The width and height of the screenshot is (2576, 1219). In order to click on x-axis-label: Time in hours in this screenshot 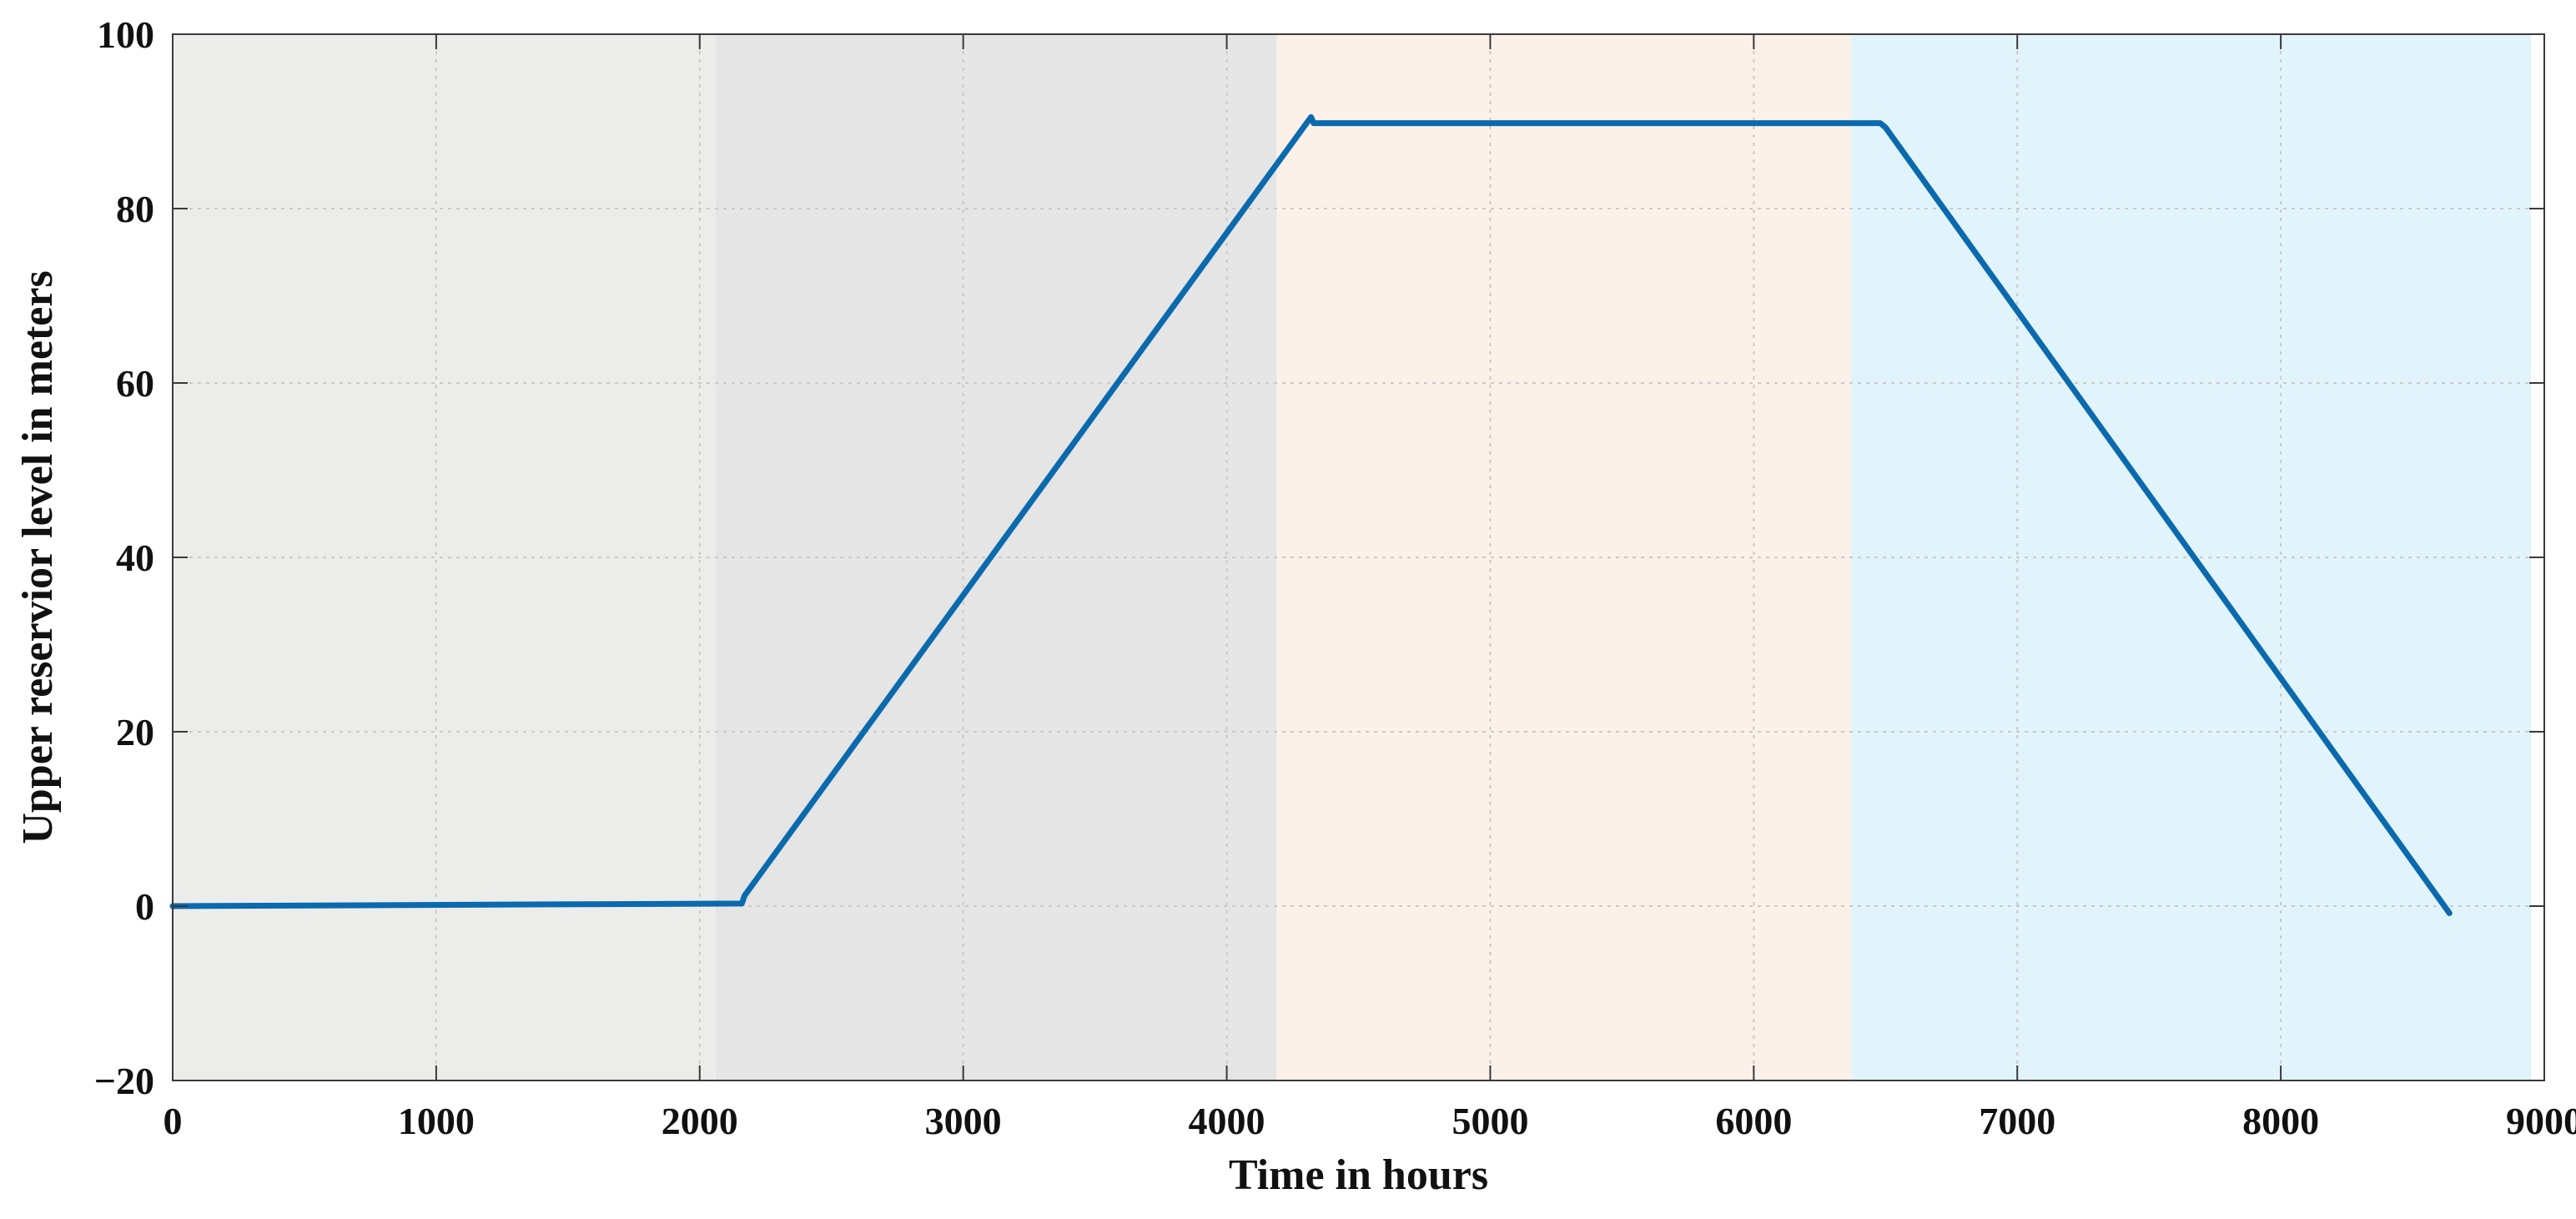, I will do `click(1358, 1175)`.